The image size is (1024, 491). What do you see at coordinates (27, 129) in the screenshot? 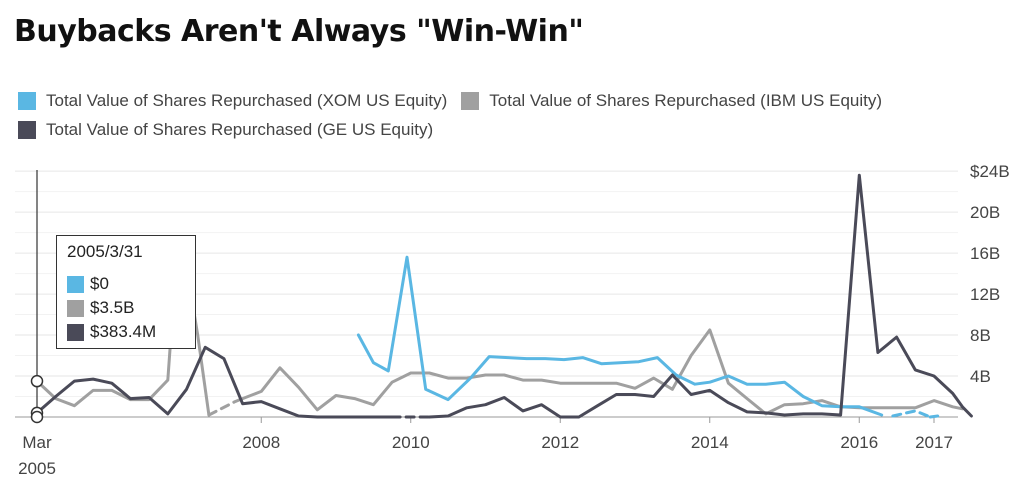
I see `legend-swatch-ge` at bounding box center [27, 129].